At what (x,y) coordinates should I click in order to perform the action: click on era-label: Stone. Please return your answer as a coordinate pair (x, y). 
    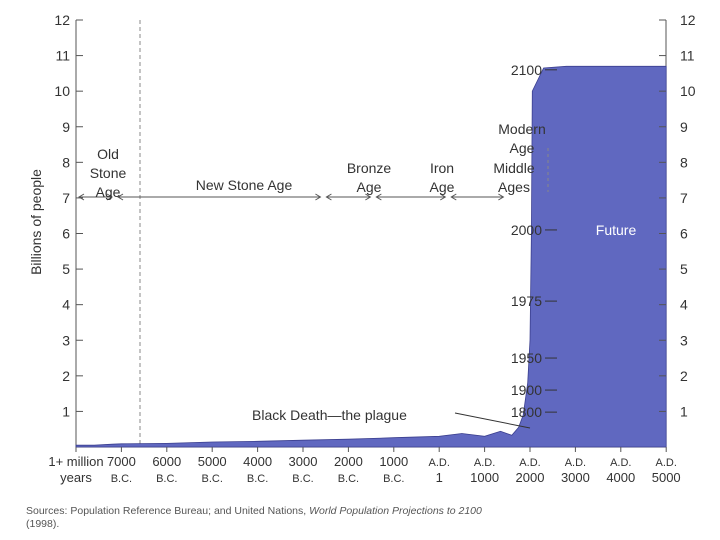
    Looking at the image, I should click on (108, 173).